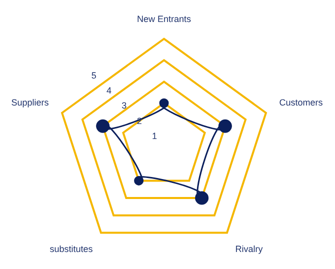 This screenshot has width=335, height=269. What do you see at coordinates (155, 135) in the screenshot?
I see `y-tick-label: 1` at bounding box center [155, 135].